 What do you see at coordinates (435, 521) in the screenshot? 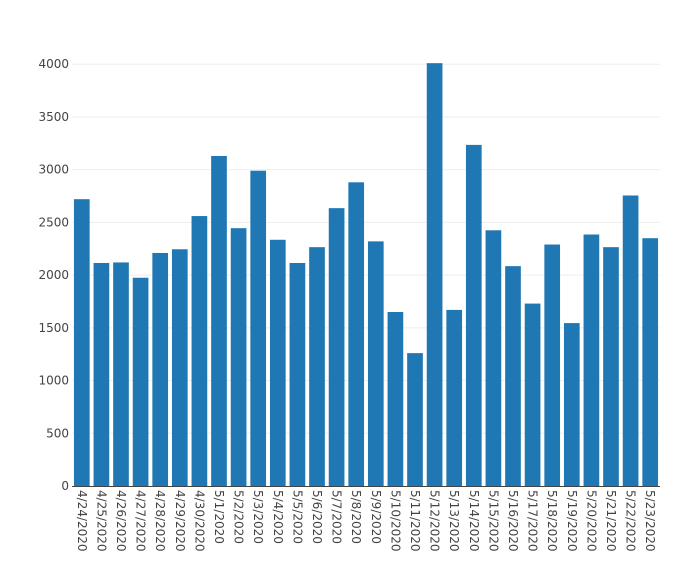
I see `x-tick-label: 5/12/2020` at bounding box center [435, 521].